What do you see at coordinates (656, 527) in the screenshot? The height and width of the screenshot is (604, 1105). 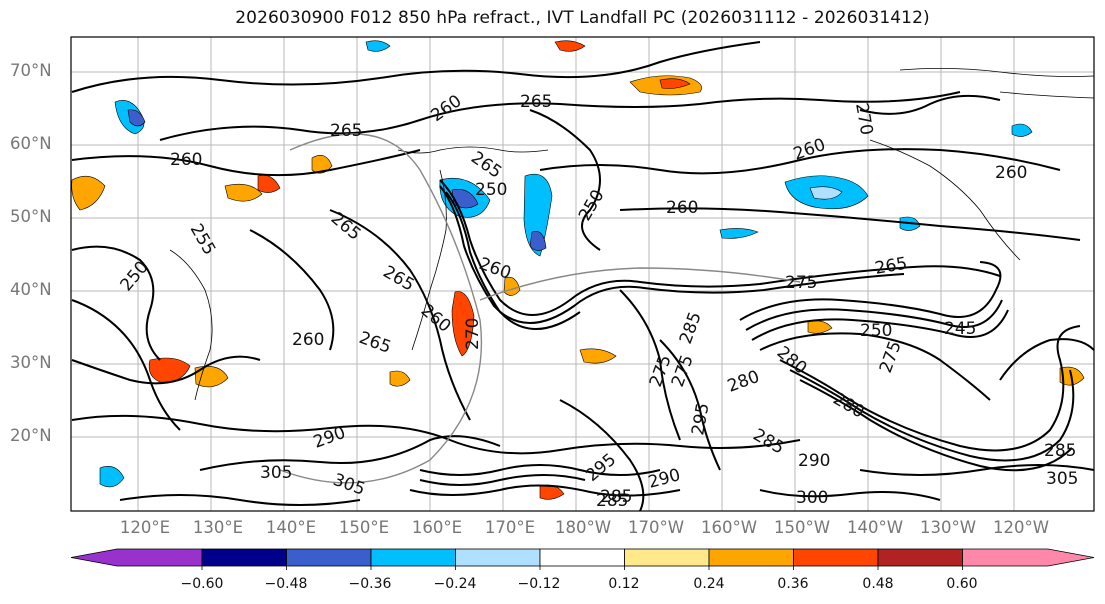 I see `lon-label-170w: 170°W` at bounding box center [656, 527].